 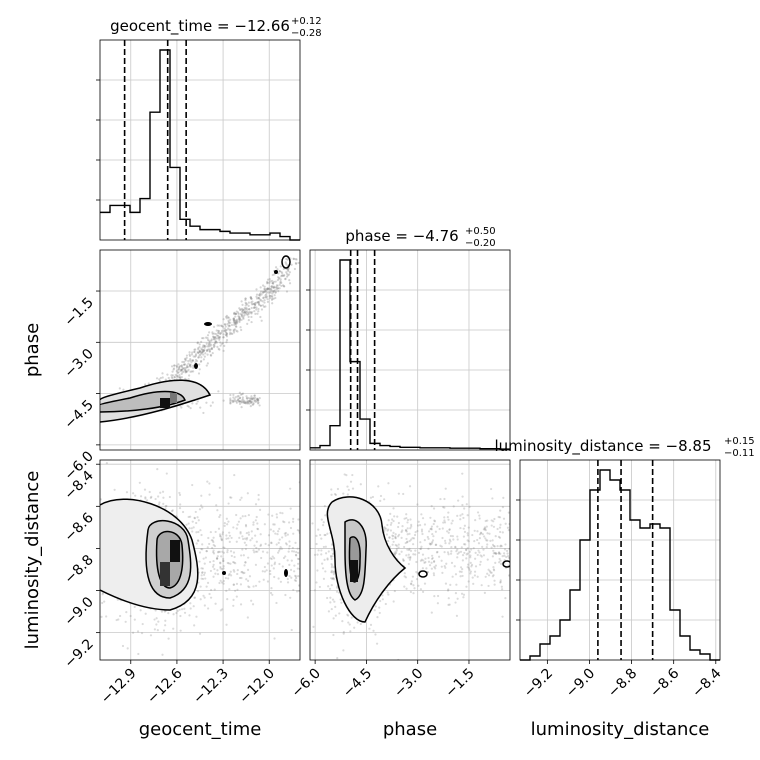 What do you see at coordinates (602, 446) in the screenshot?
I see `title-luminosity-distance: luminosity_distance = −8.85` at bounding box center [602, 446].